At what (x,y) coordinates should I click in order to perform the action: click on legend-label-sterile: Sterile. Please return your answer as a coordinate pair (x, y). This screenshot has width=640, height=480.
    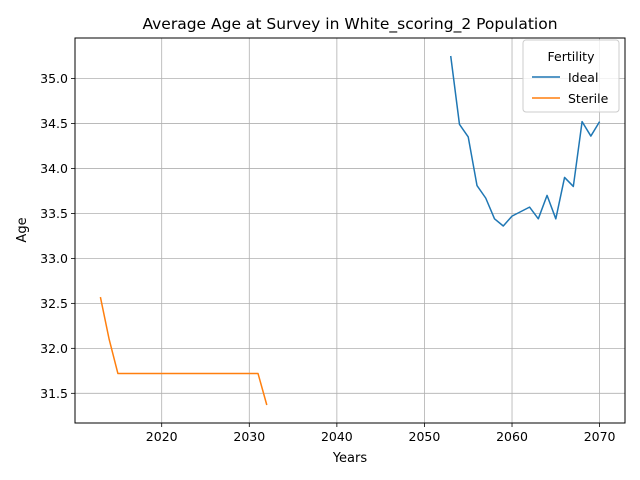
    Looking at the image, I should click on (588, 98).